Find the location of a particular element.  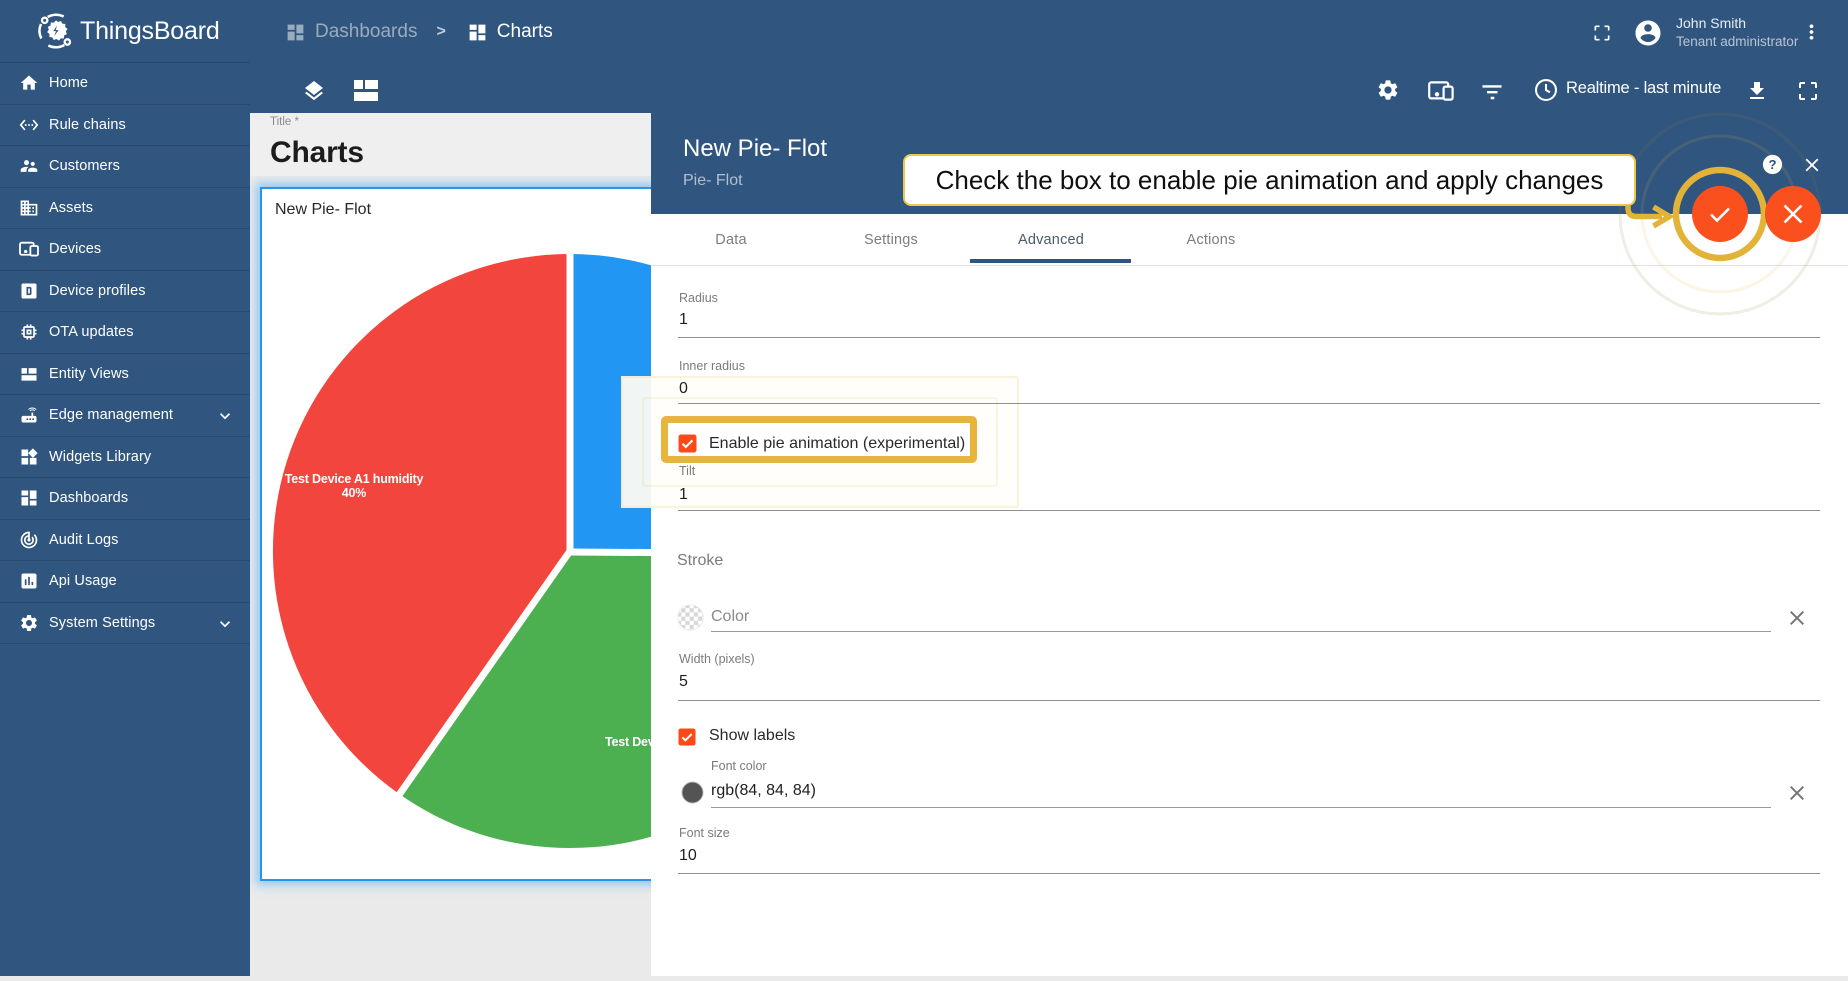

svg-text: Test Device A1 temperature is located at coordinates (628, 742).